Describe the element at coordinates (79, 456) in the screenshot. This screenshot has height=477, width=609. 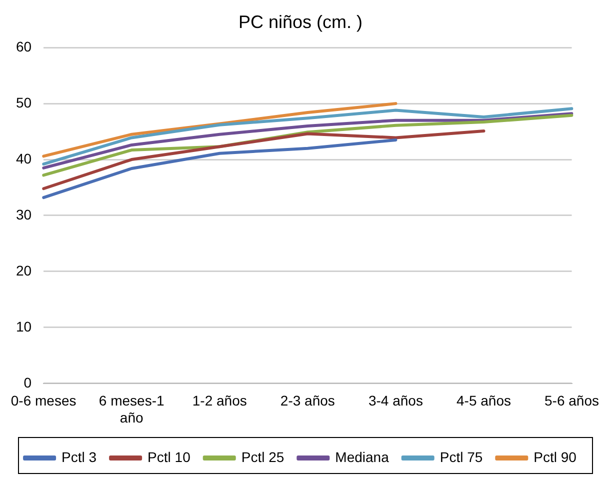
I see `legend-label: Pctl 3` at that location.